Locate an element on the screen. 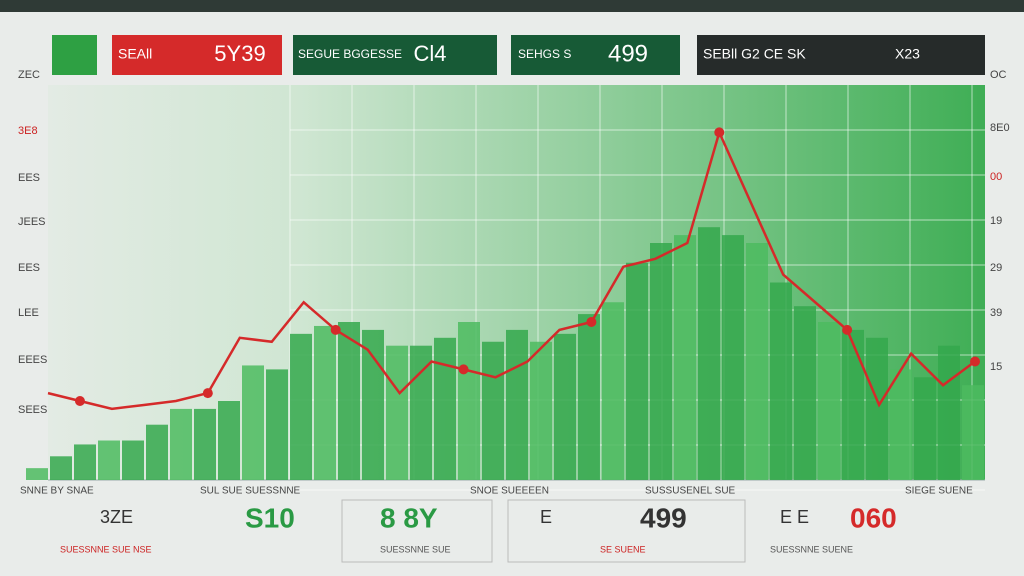 The image size is (1024, 576). logo-tile is located at coordinates (74, 55).